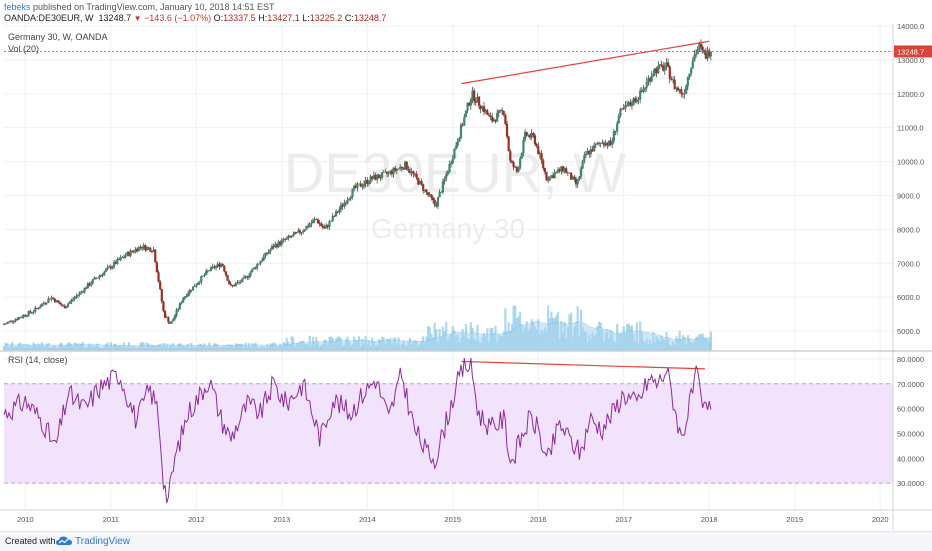 This screenshot has height=551, width=932. I want to click on price-tick-label: 12000.0, so click(910, 94).